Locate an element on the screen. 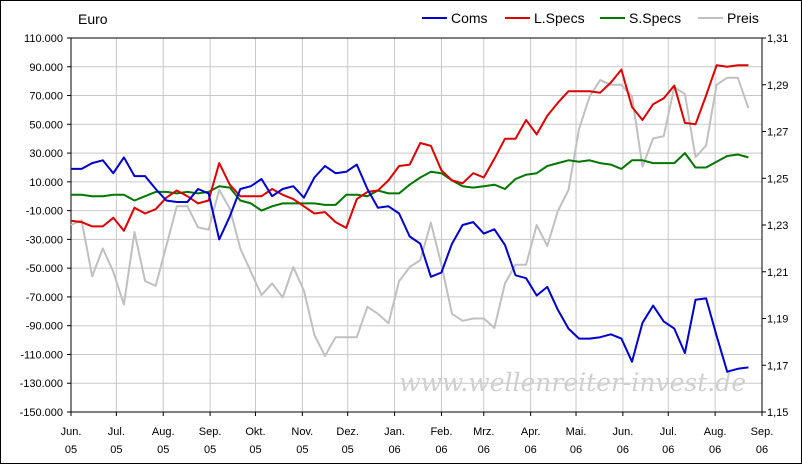 Image resolution: width=802 pixels, height=464 pixels. watermark-text: www.wellenreiter-invest.de is located at coordinates (572, 382).